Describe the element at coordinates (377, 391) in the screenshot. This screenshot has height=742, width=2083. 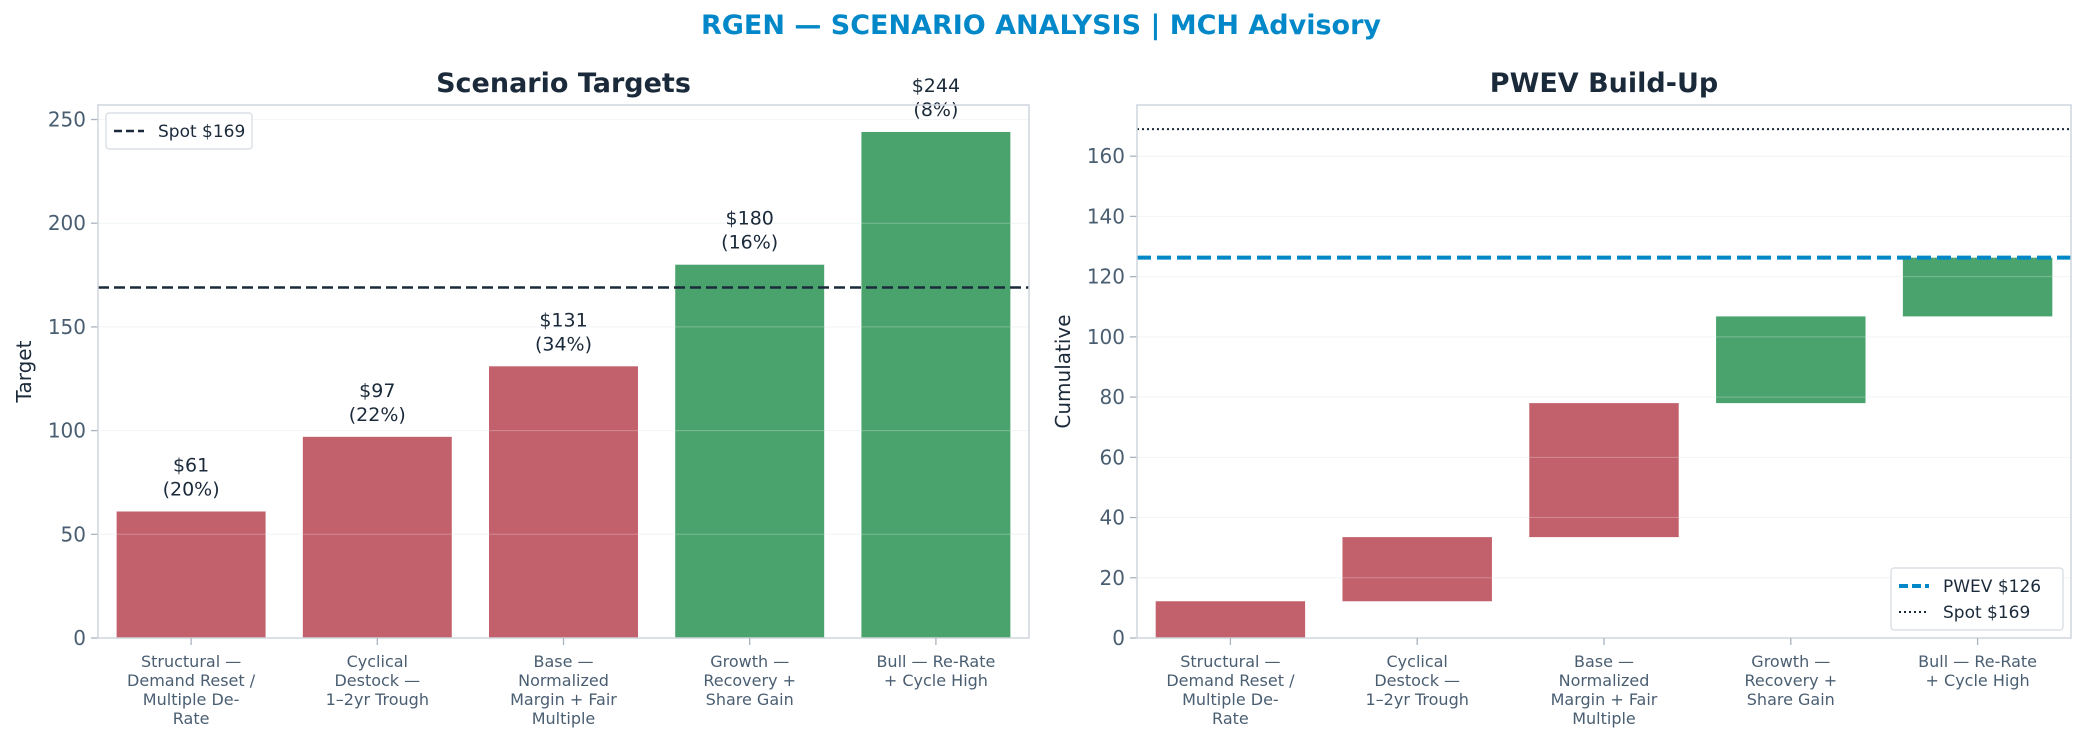
I see `bar-value-label: $97` at that location.